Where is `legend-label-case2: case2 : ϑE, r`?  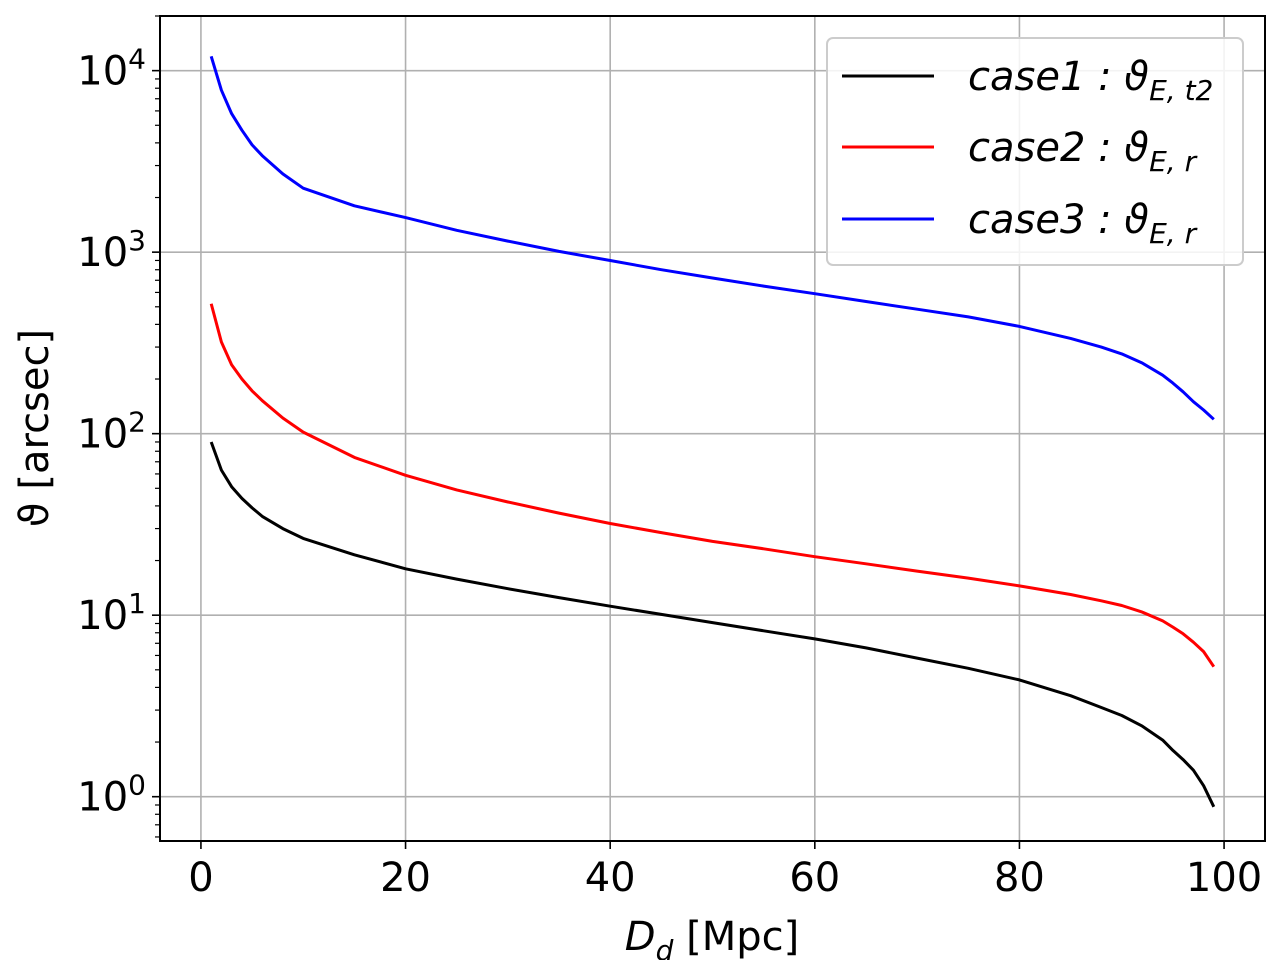 legend-label-case2: case2 : ϑE, r is located at coordinates (1083, 151).